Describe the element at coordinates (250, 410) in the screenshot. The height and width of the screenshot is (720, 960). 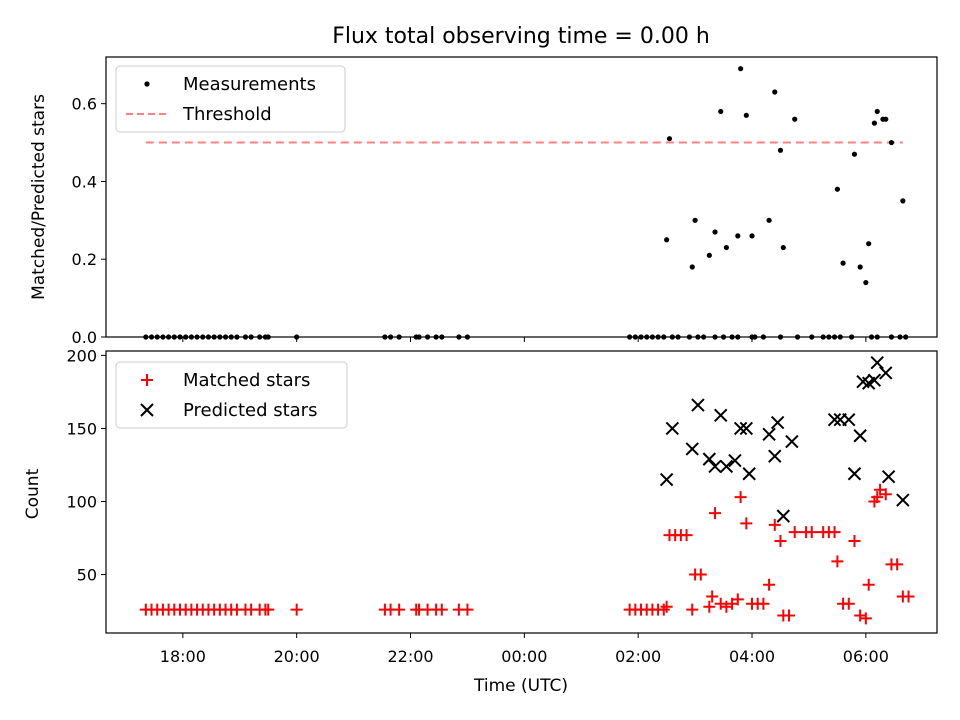
I see `legend-predicted-label: Predicted stars` at that location.